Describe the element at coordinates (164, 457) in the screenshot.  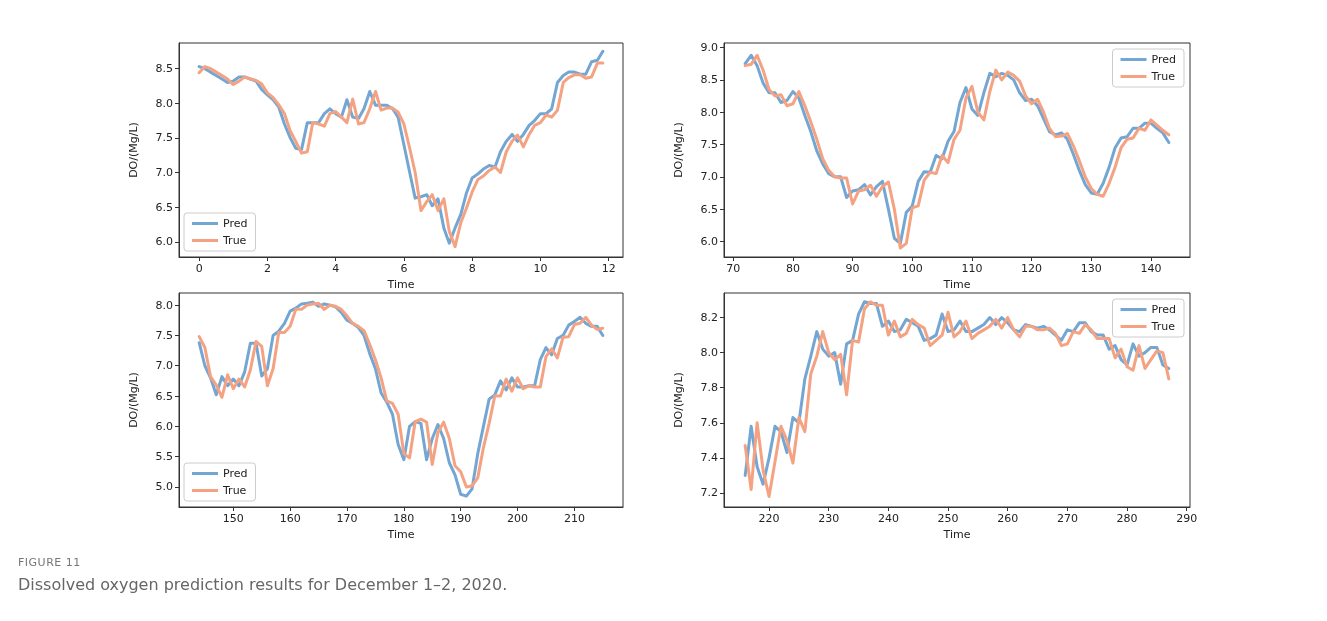
I see `y-tick-label: 5.5` at that location.